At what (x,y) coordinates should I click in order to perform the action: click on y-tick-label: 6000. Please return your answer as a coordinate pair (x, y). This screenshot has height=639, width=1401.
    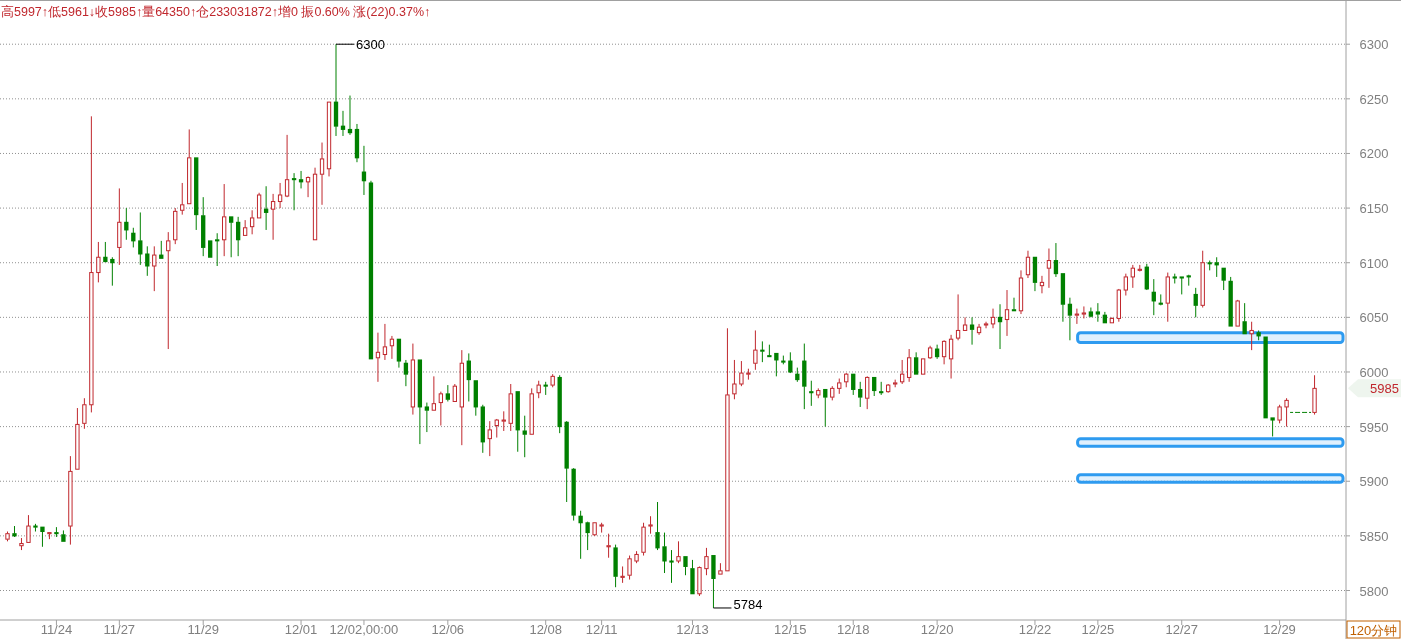
    Looking at the image, I should click on (1374, 372).